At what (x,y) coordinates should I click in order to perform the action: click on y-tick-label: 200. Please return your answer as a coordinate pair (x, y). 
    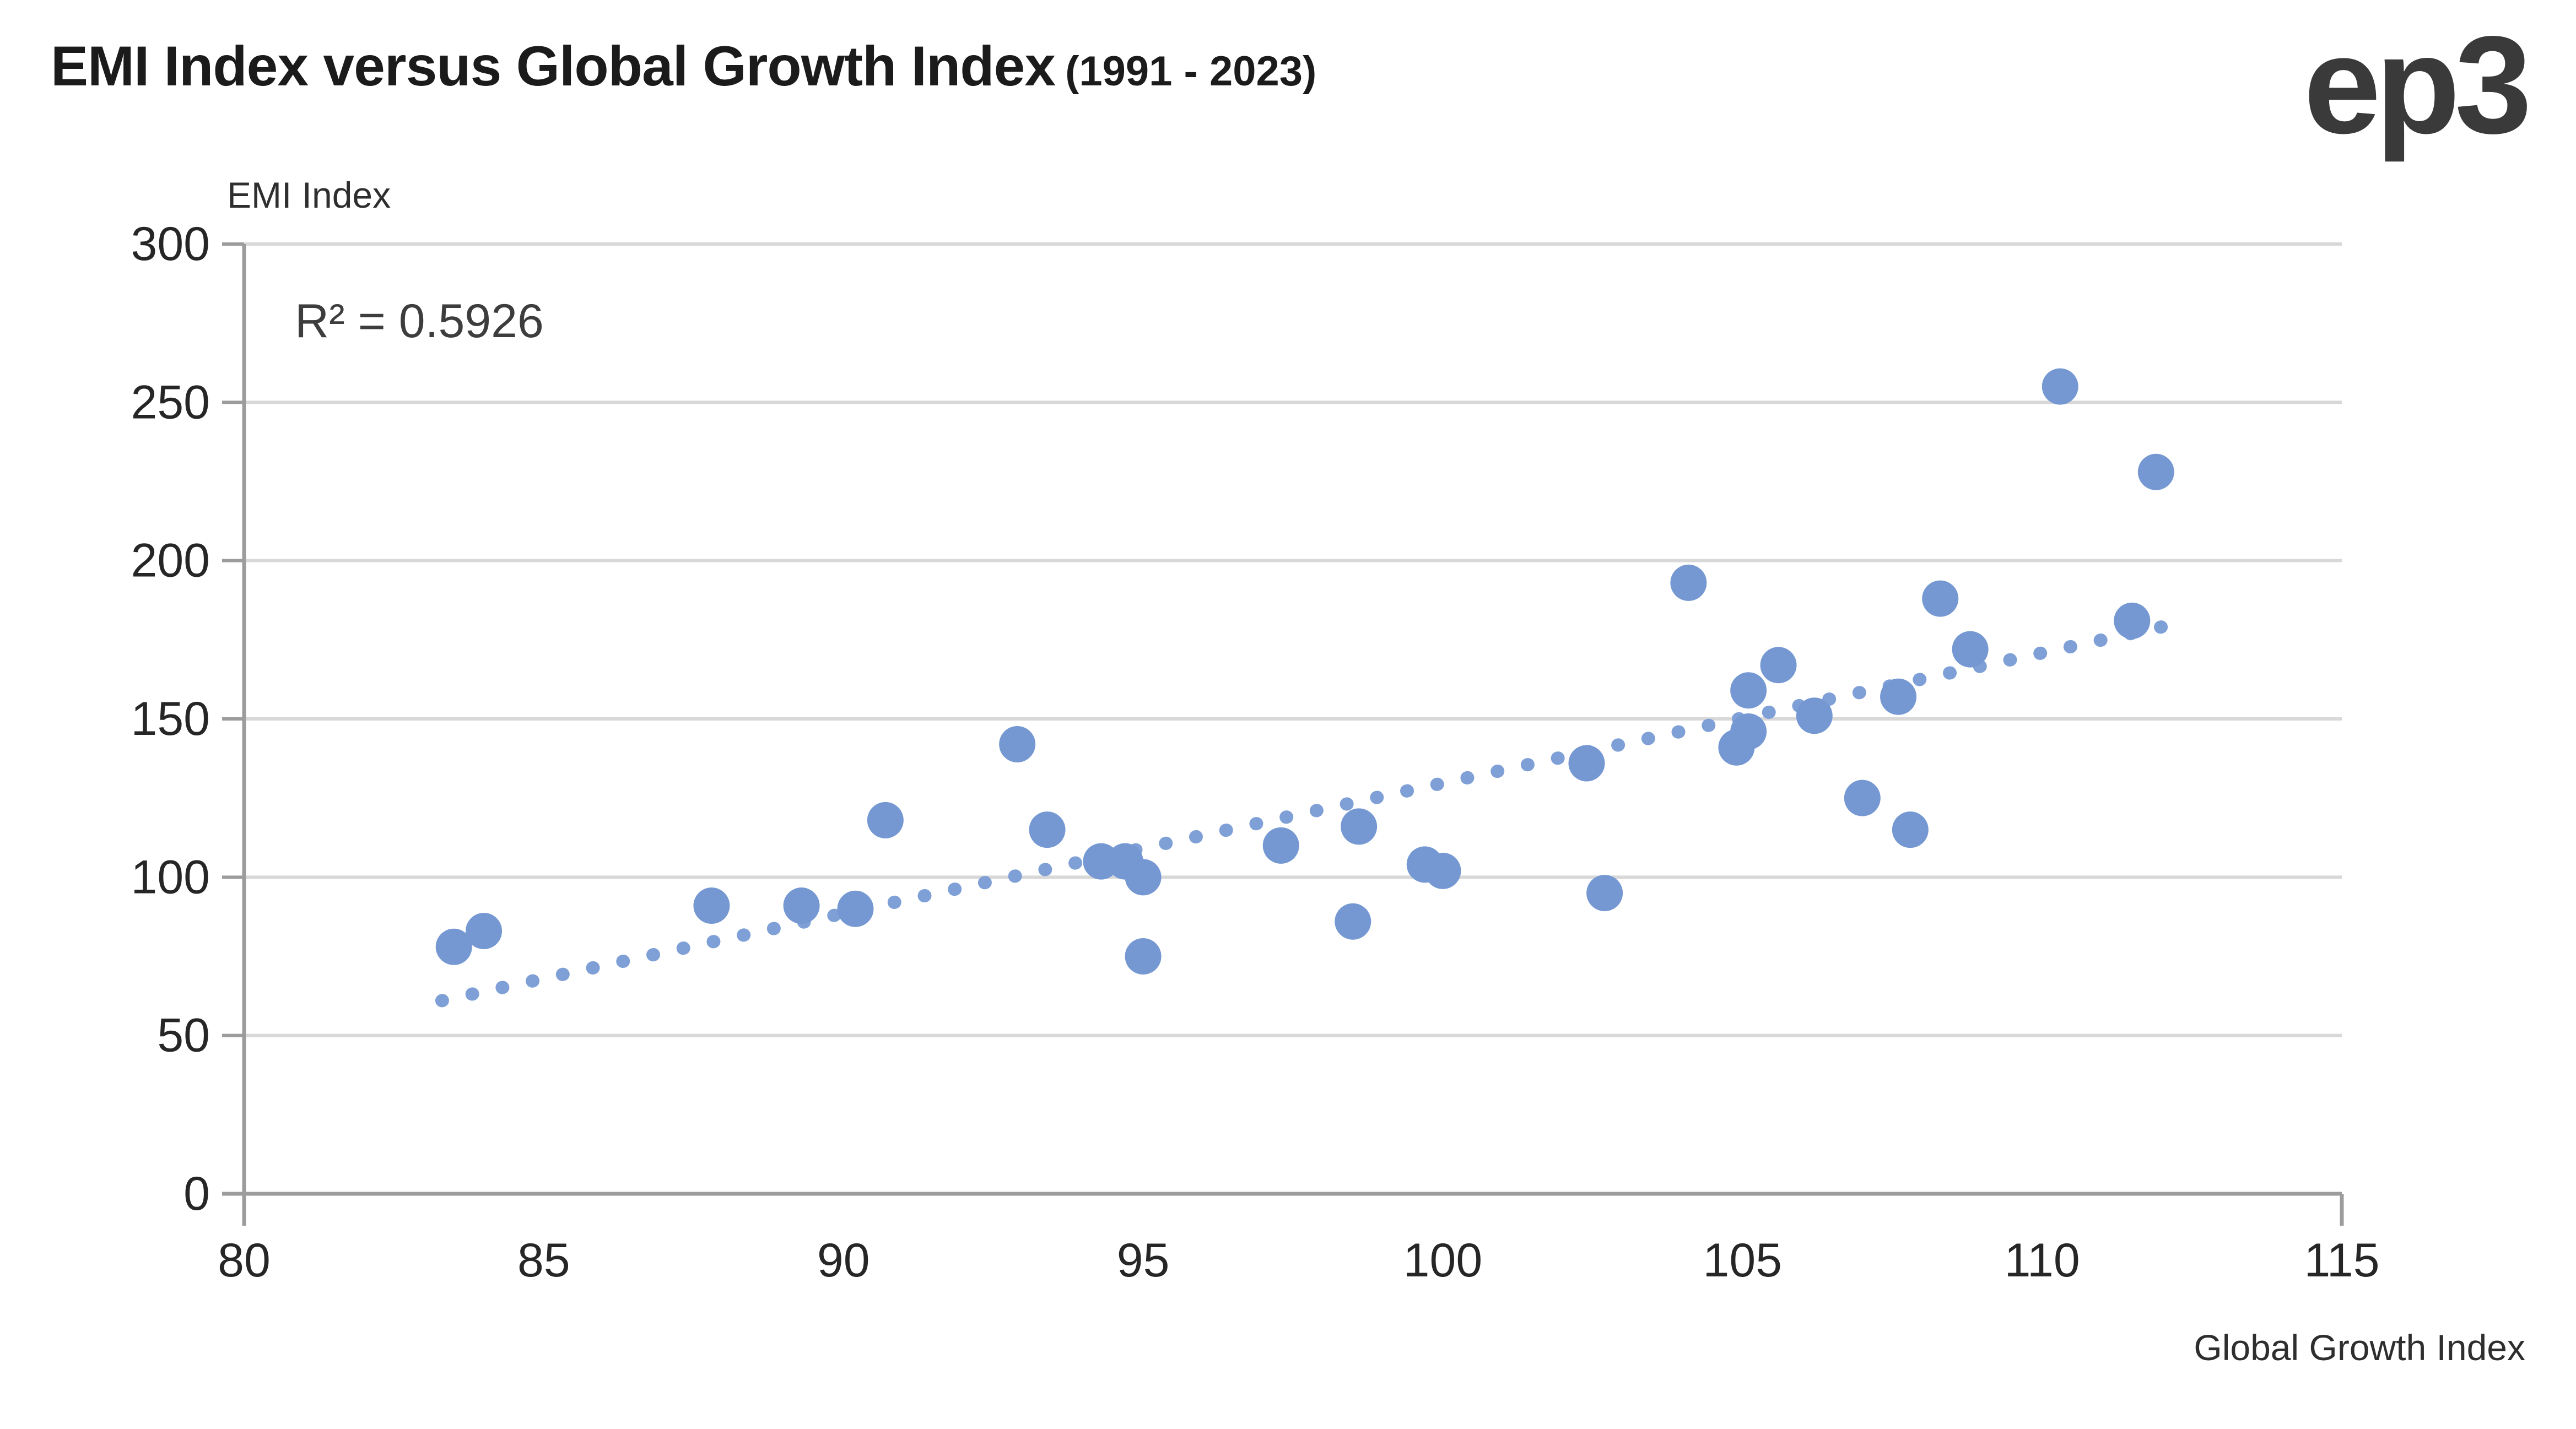
    Looking at the image, I should click on (170, 560).